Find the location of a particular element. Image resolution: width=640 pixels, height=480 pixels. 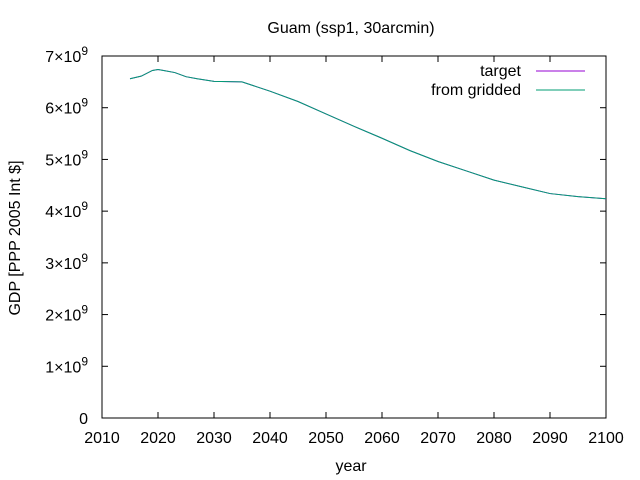

x-tick-label: 2100 is located at coordinates (606, 438).